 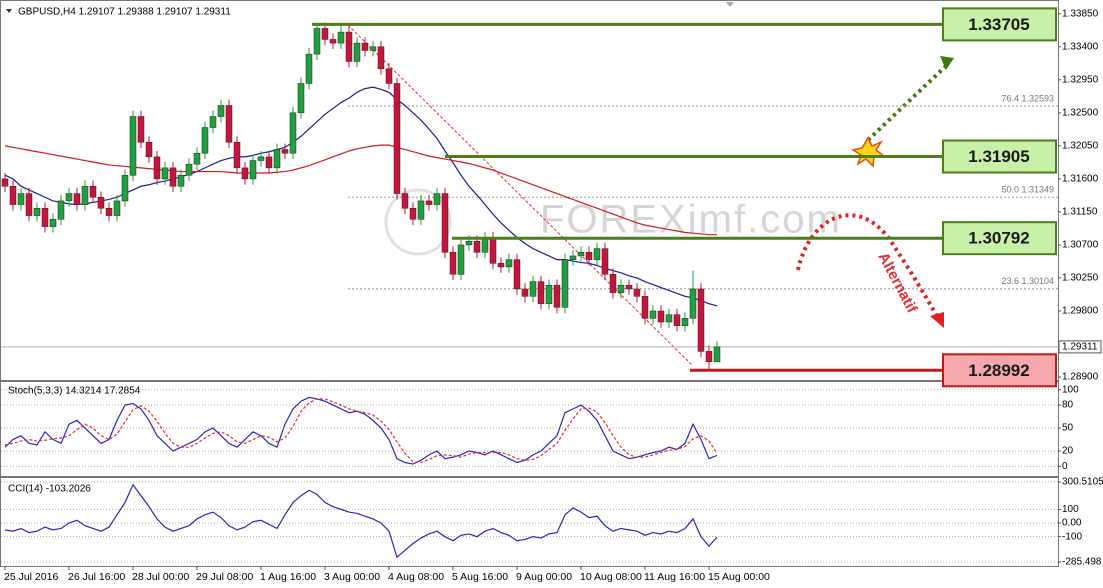 I want to click on arrow-alt-head, so click(x=937, y=320).